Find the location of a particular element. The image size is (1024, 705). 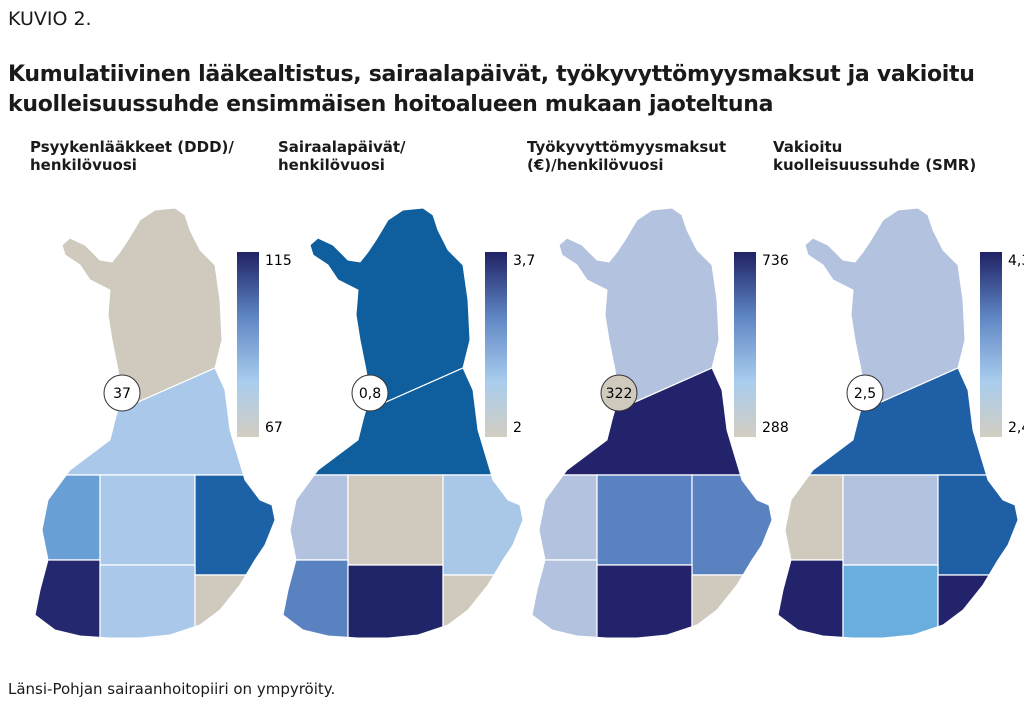

highlight-value: 37 is located at coordinates (122, 394).